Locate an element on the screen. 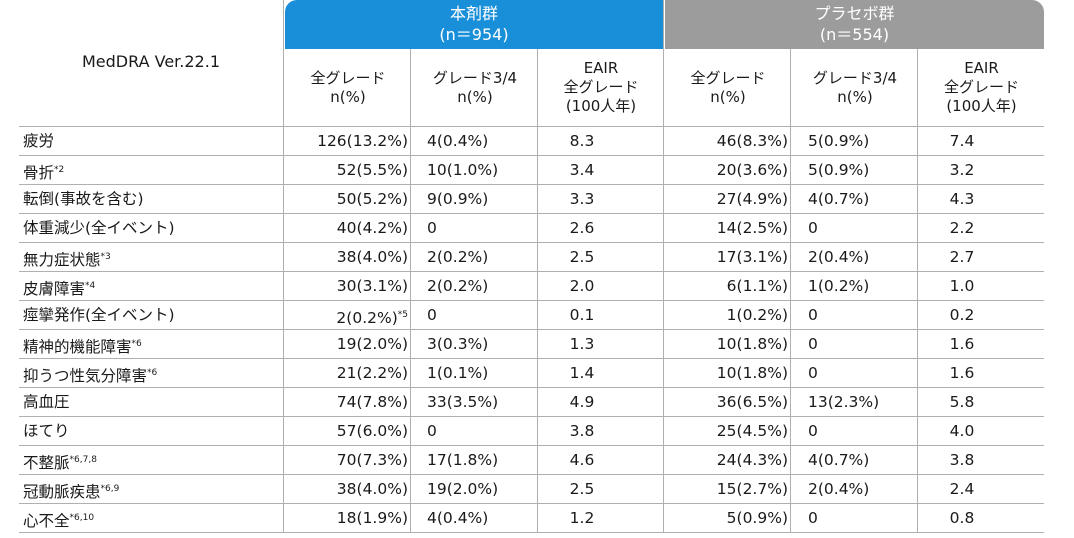 Image resolution: width=1074 pixels, height=538 pixels. table-cell: 2.4 is located at coordinates (962, 489).